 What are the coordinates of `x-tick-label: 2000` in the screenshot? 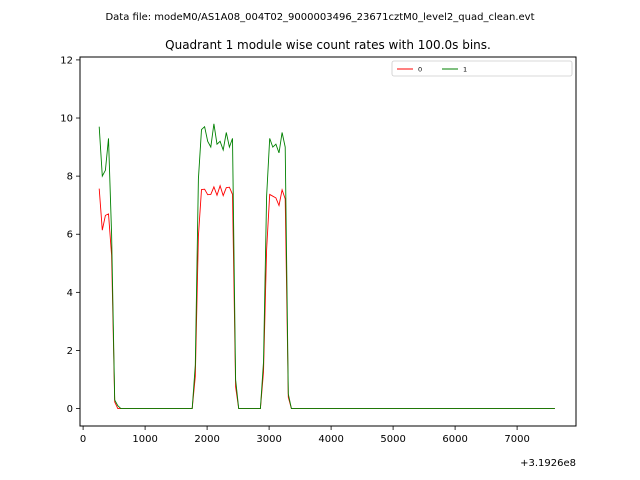 It's located at (206, 439).